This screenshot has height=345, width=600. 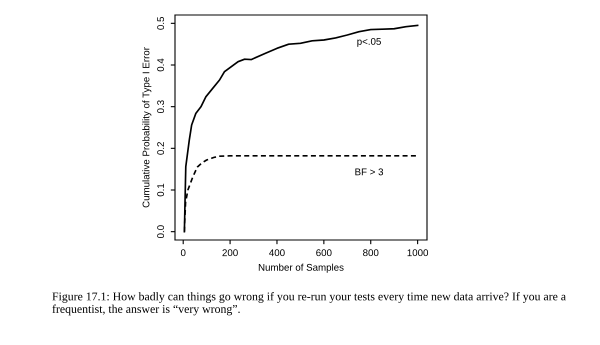 I want to click on y-axis-title: Cumulative Probability of Type I Error, so click(x=147, y=127).